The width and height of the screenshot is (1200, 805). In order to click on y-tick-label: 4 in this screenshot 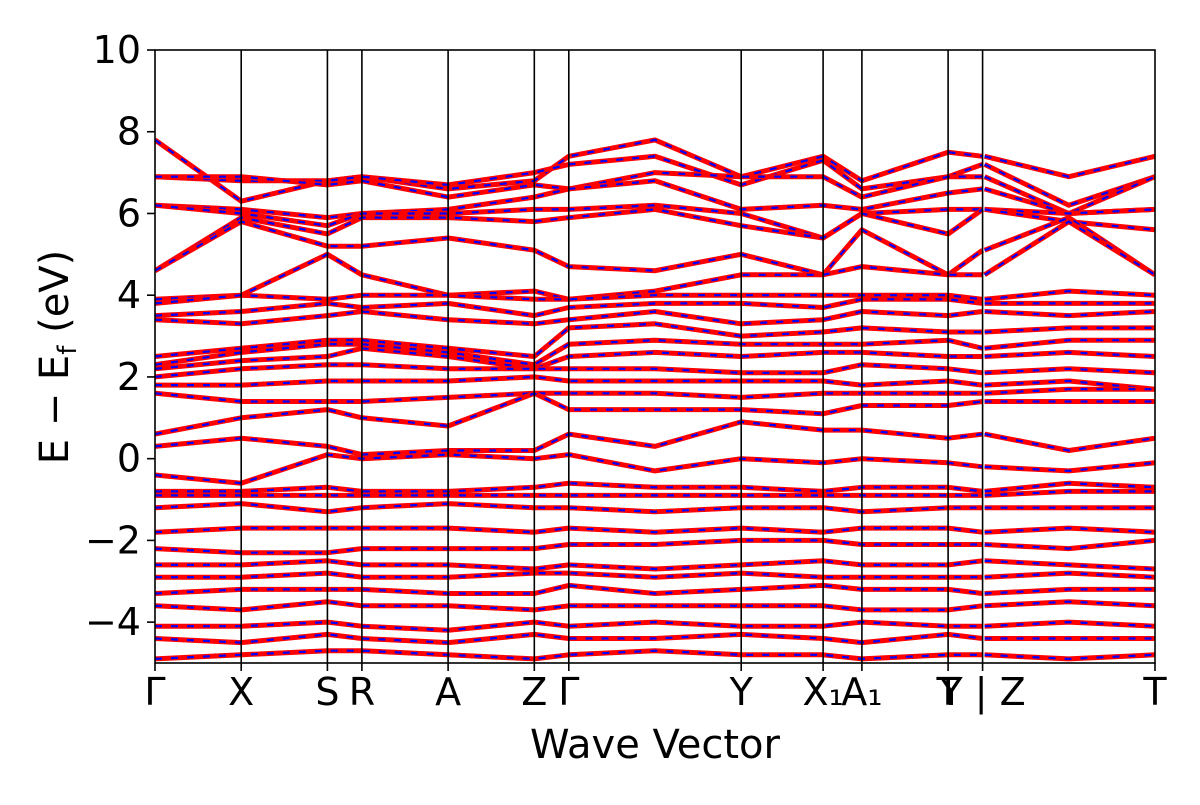, I will do `click(129, 295)`.